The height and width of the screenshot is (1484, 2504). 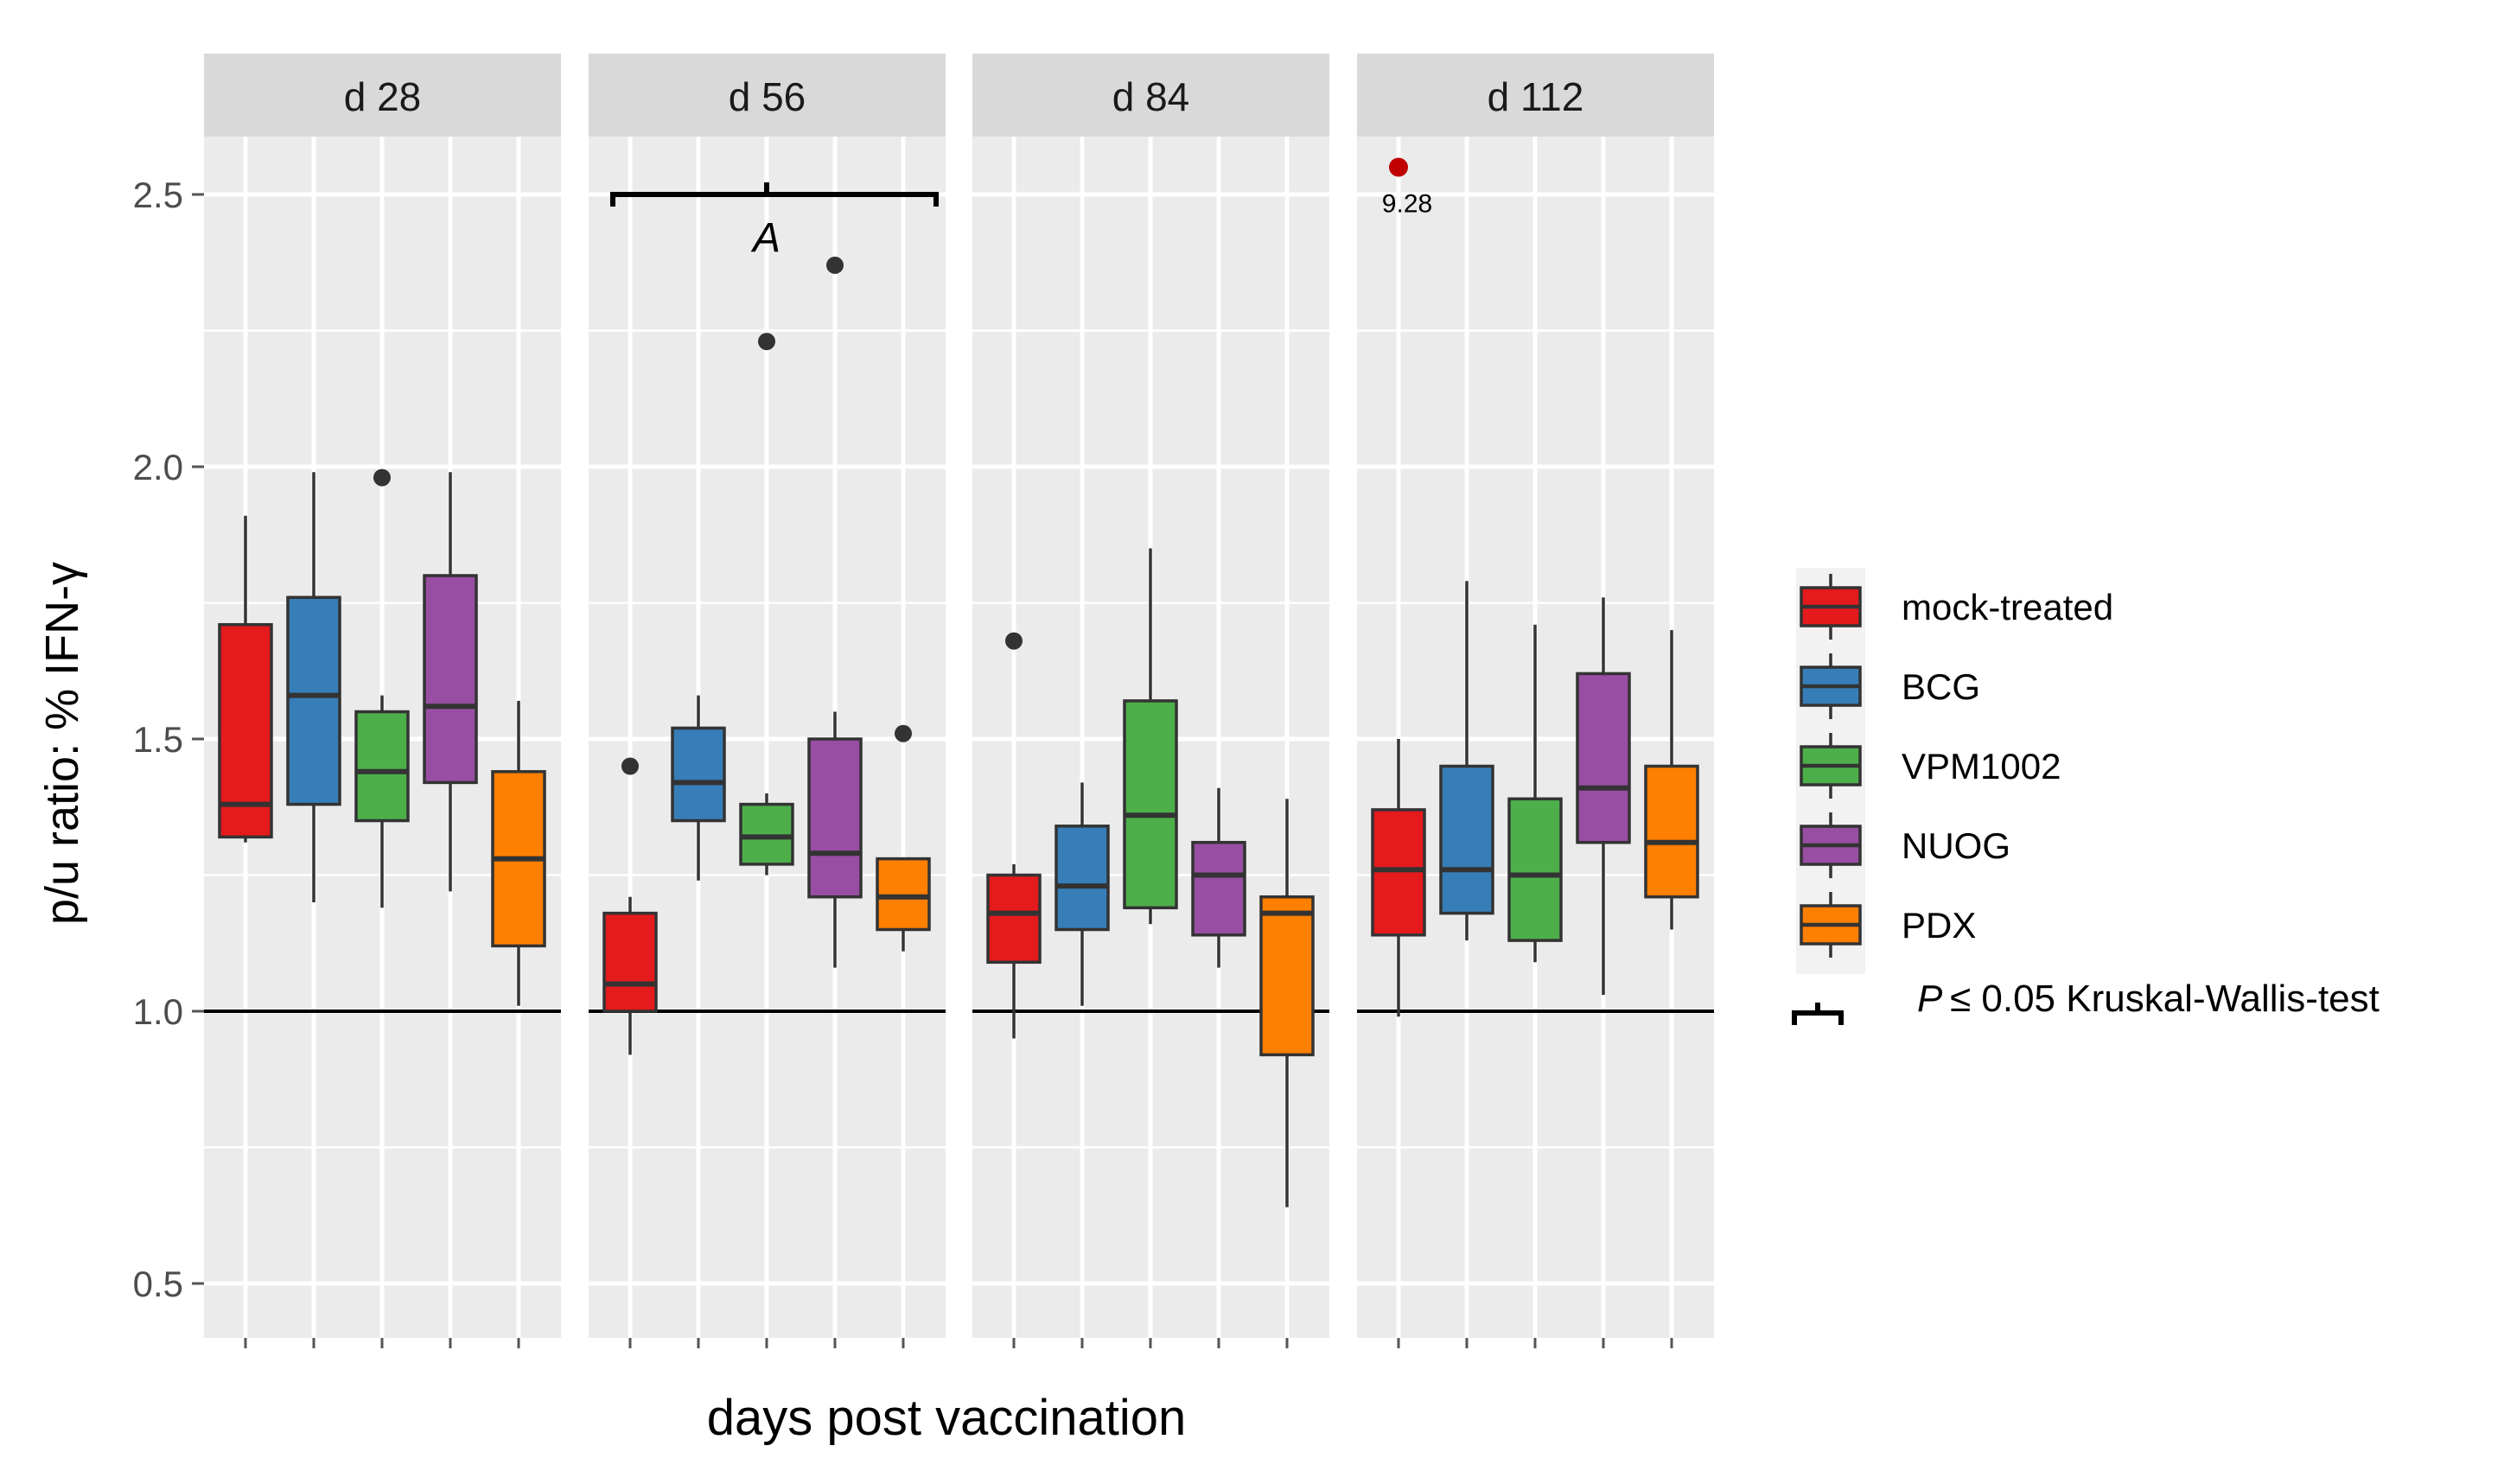 I want to click on facet-panel-d-84: d 84, so click(x=1150, y=701).